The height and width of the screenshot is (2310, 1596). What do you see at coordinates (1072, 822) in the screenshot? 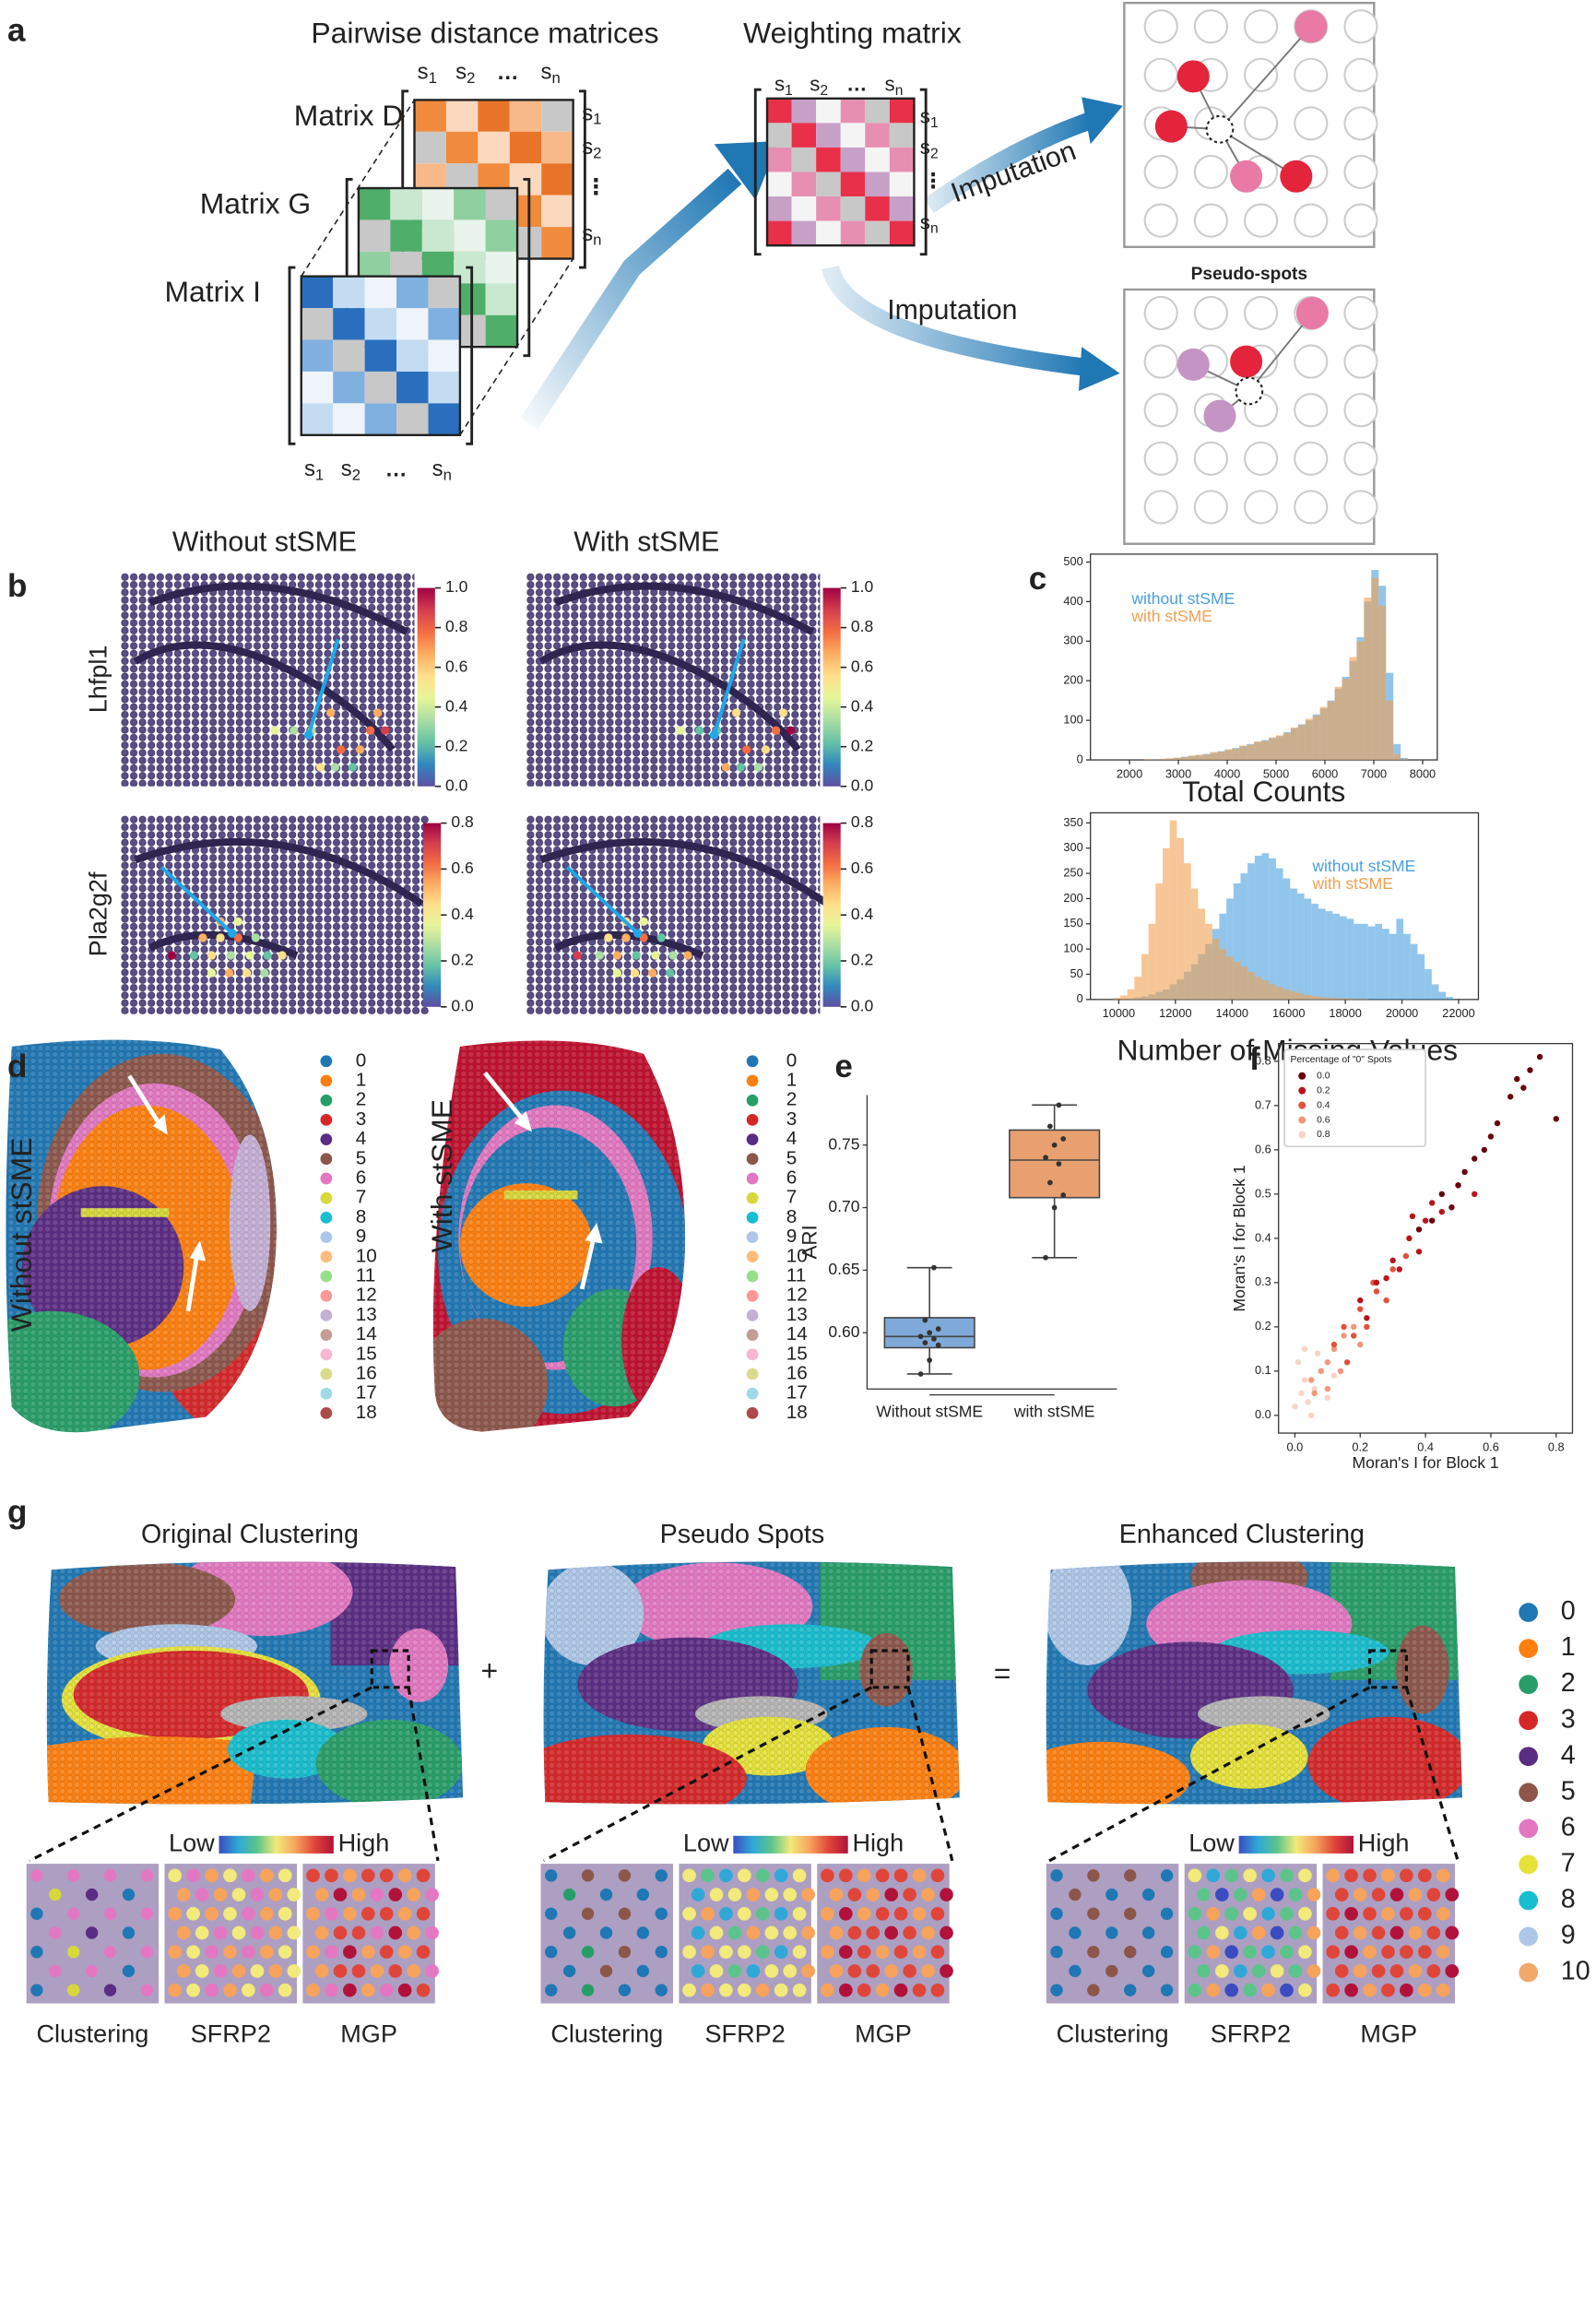
I see `y-tick-label: 350` at bounding box center [1072, 822].